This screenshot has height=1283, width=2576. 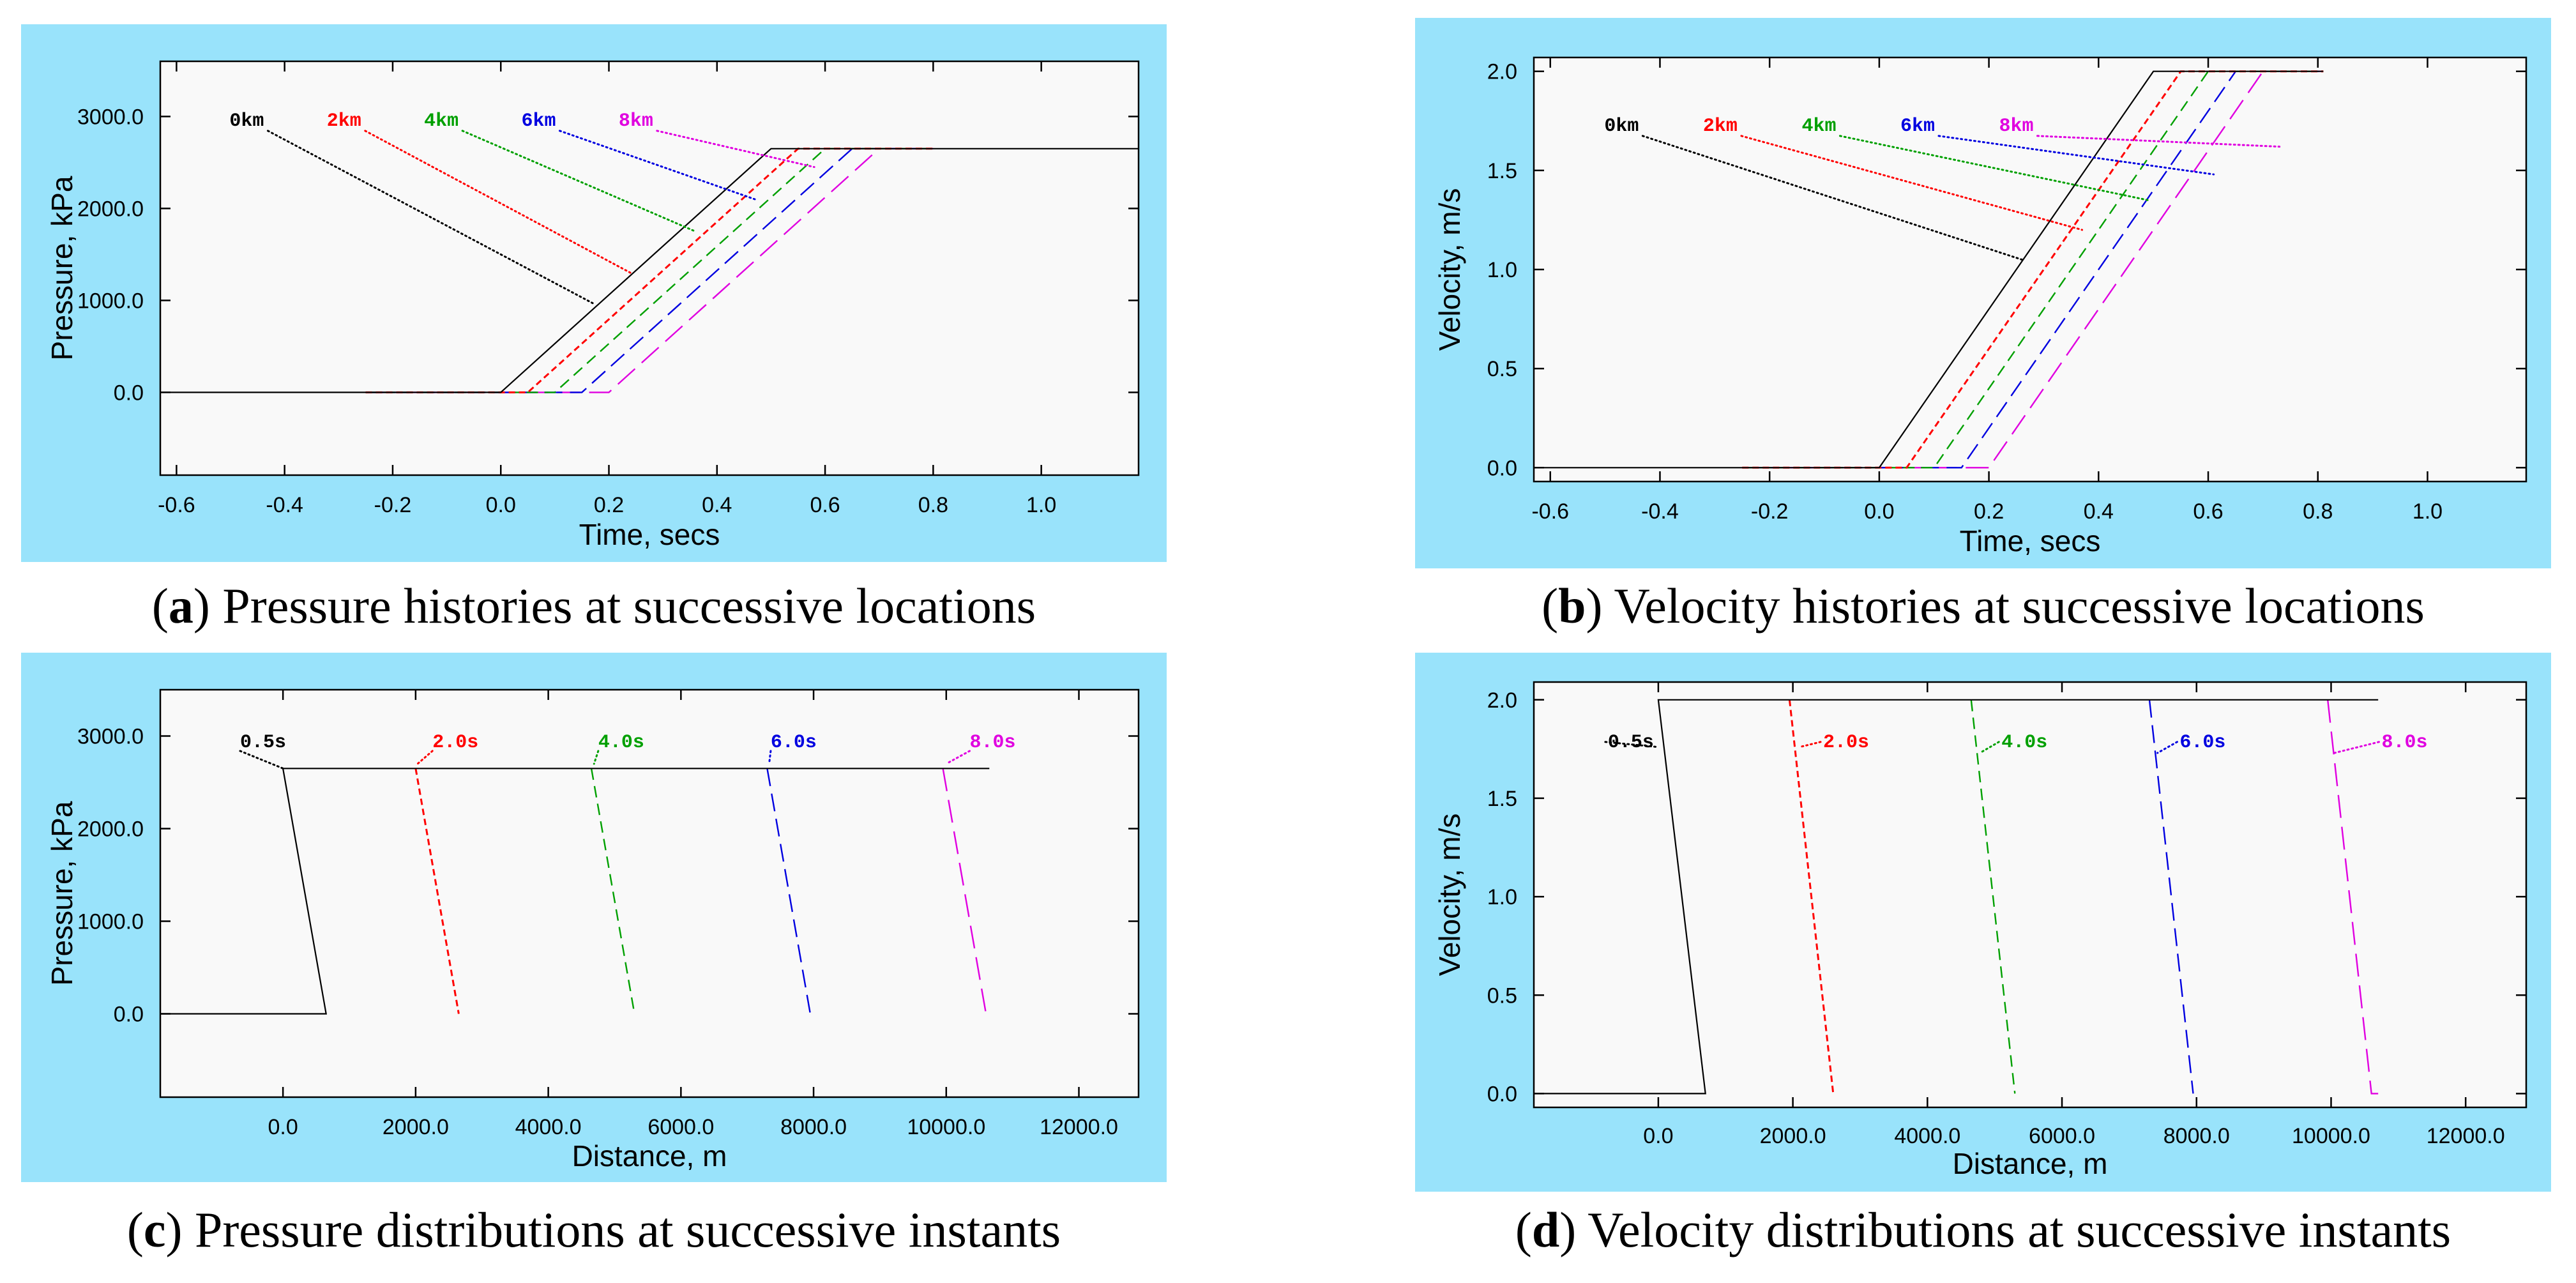 I want to click on annotation-label: 2.0s, so click(x=1846, y=743).